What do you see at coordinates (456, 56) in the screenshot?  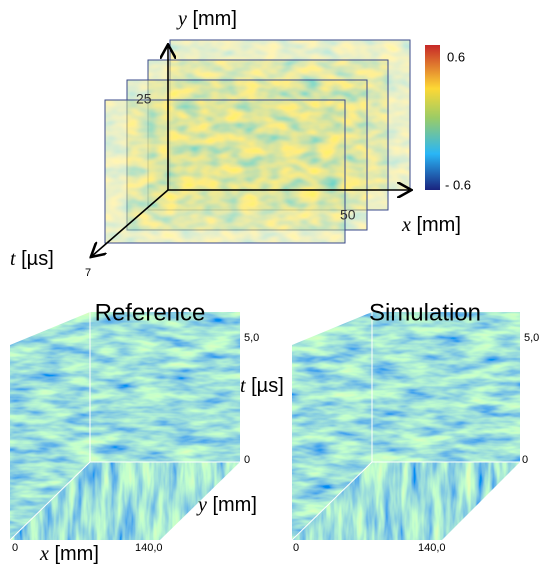 I see `colorbar-max: 0.6` at bounding box center [456, 56].